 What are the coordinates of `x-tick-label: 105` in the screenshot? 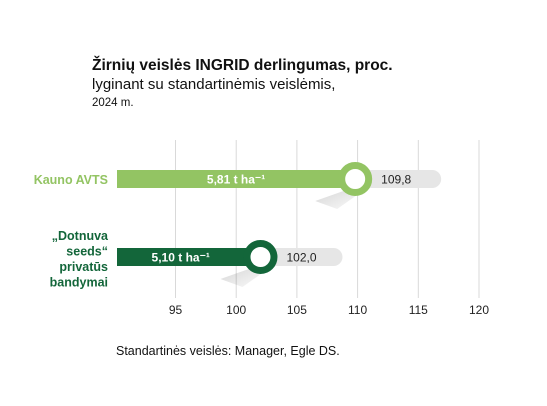 It's located at (297, 310).